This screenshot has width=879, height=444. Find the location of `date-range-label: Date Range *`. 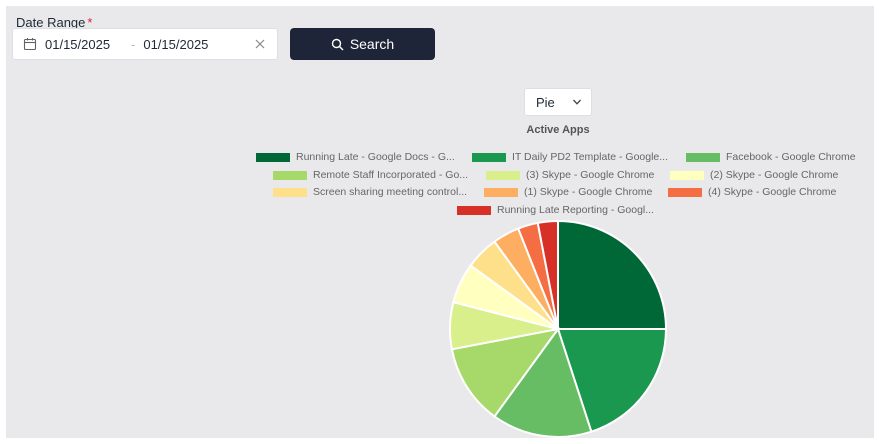

date-range-label: Date Range * is located at coordinates (54, 22).